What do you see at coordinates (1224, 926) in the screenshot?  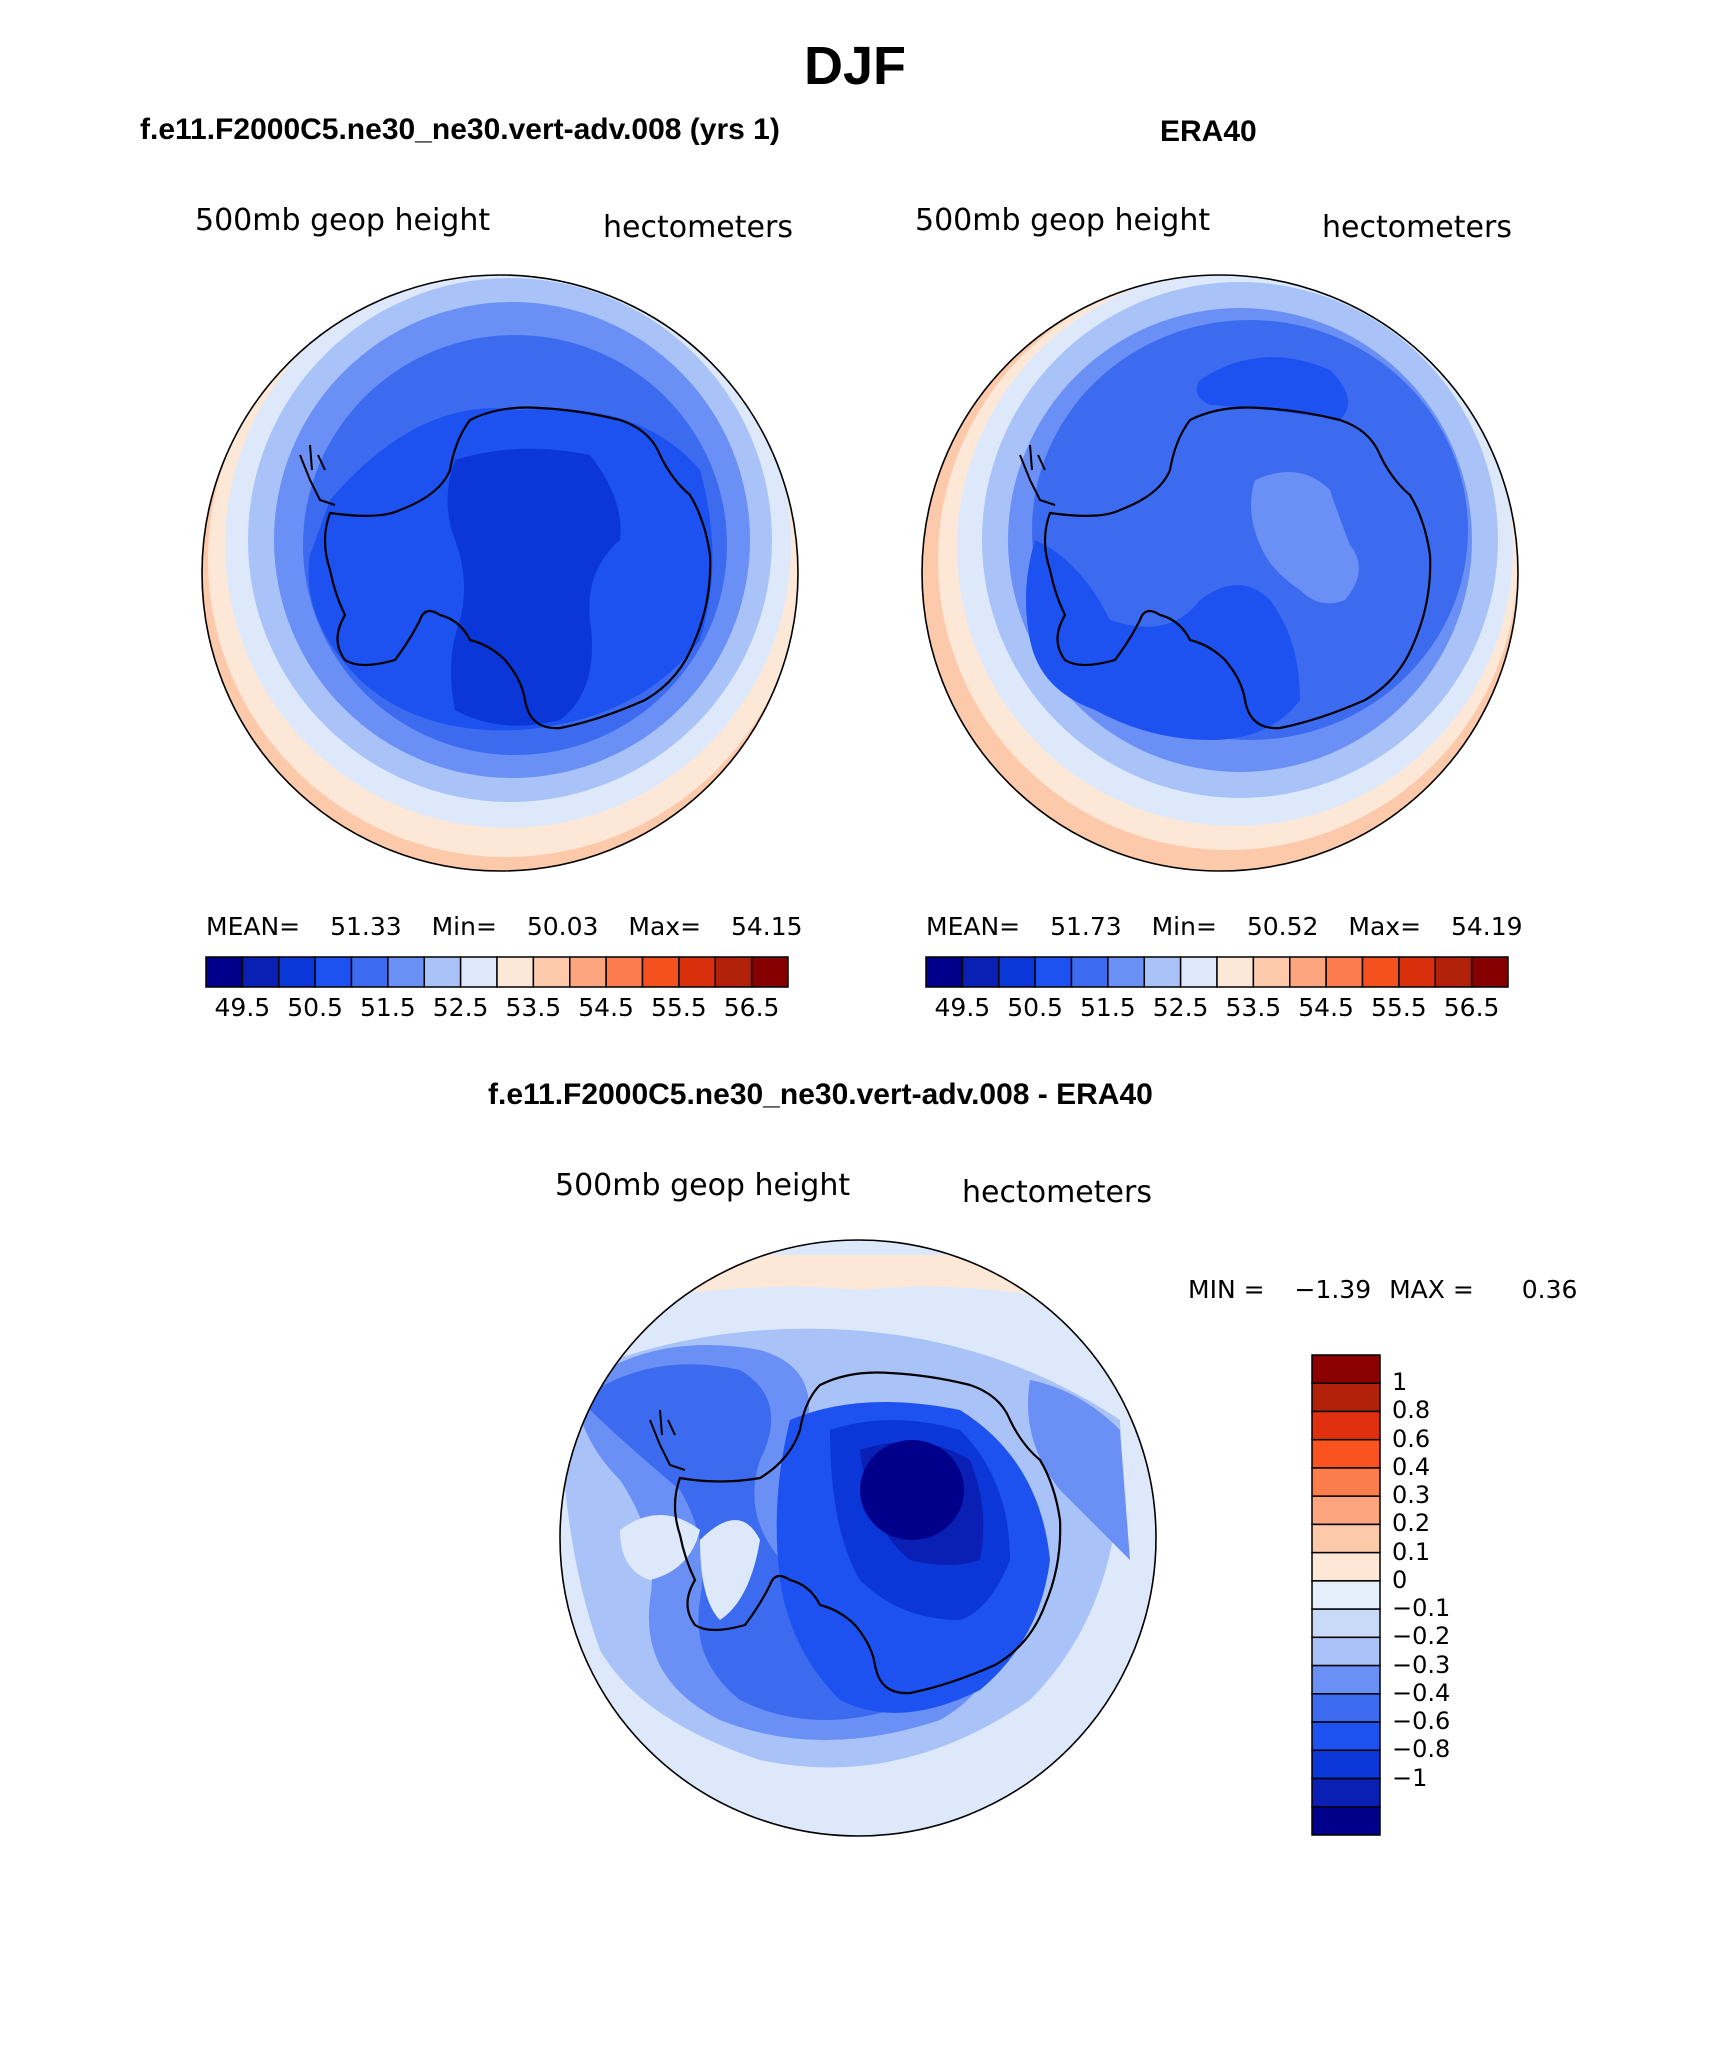 I see `panel-2-stats: MEAN= 51.73 Min= 50.52 Max= 54.19` at bounding box center [1224, 926].